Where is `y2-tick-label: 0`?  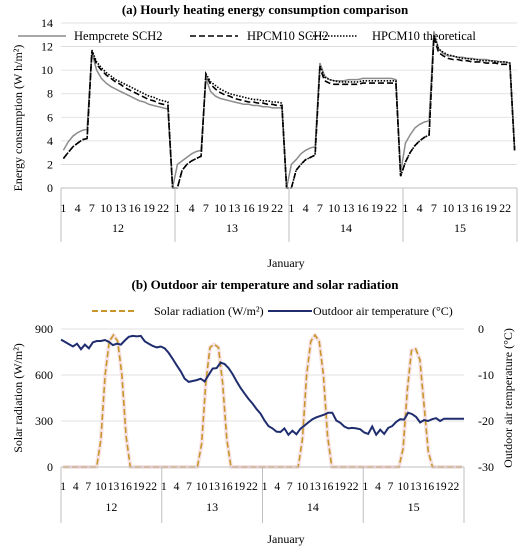
y2-tick-label: 0 is located at coordinates (481, 329).